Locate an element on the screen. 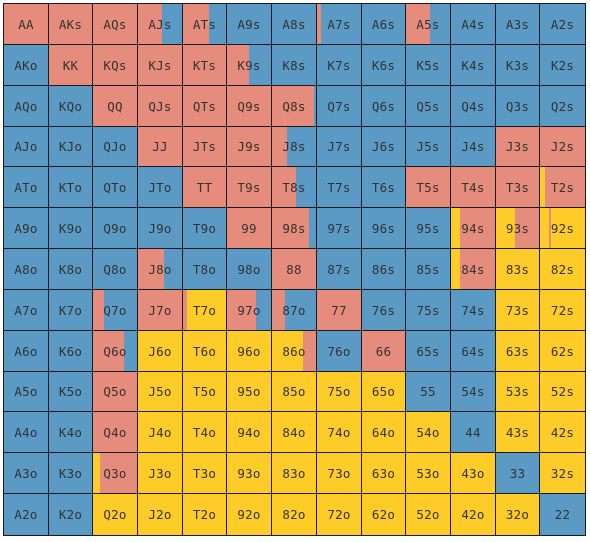 The width and height of the screenshot is (590, 542). hand-cell: J9o is located at coordinates (160, 228).